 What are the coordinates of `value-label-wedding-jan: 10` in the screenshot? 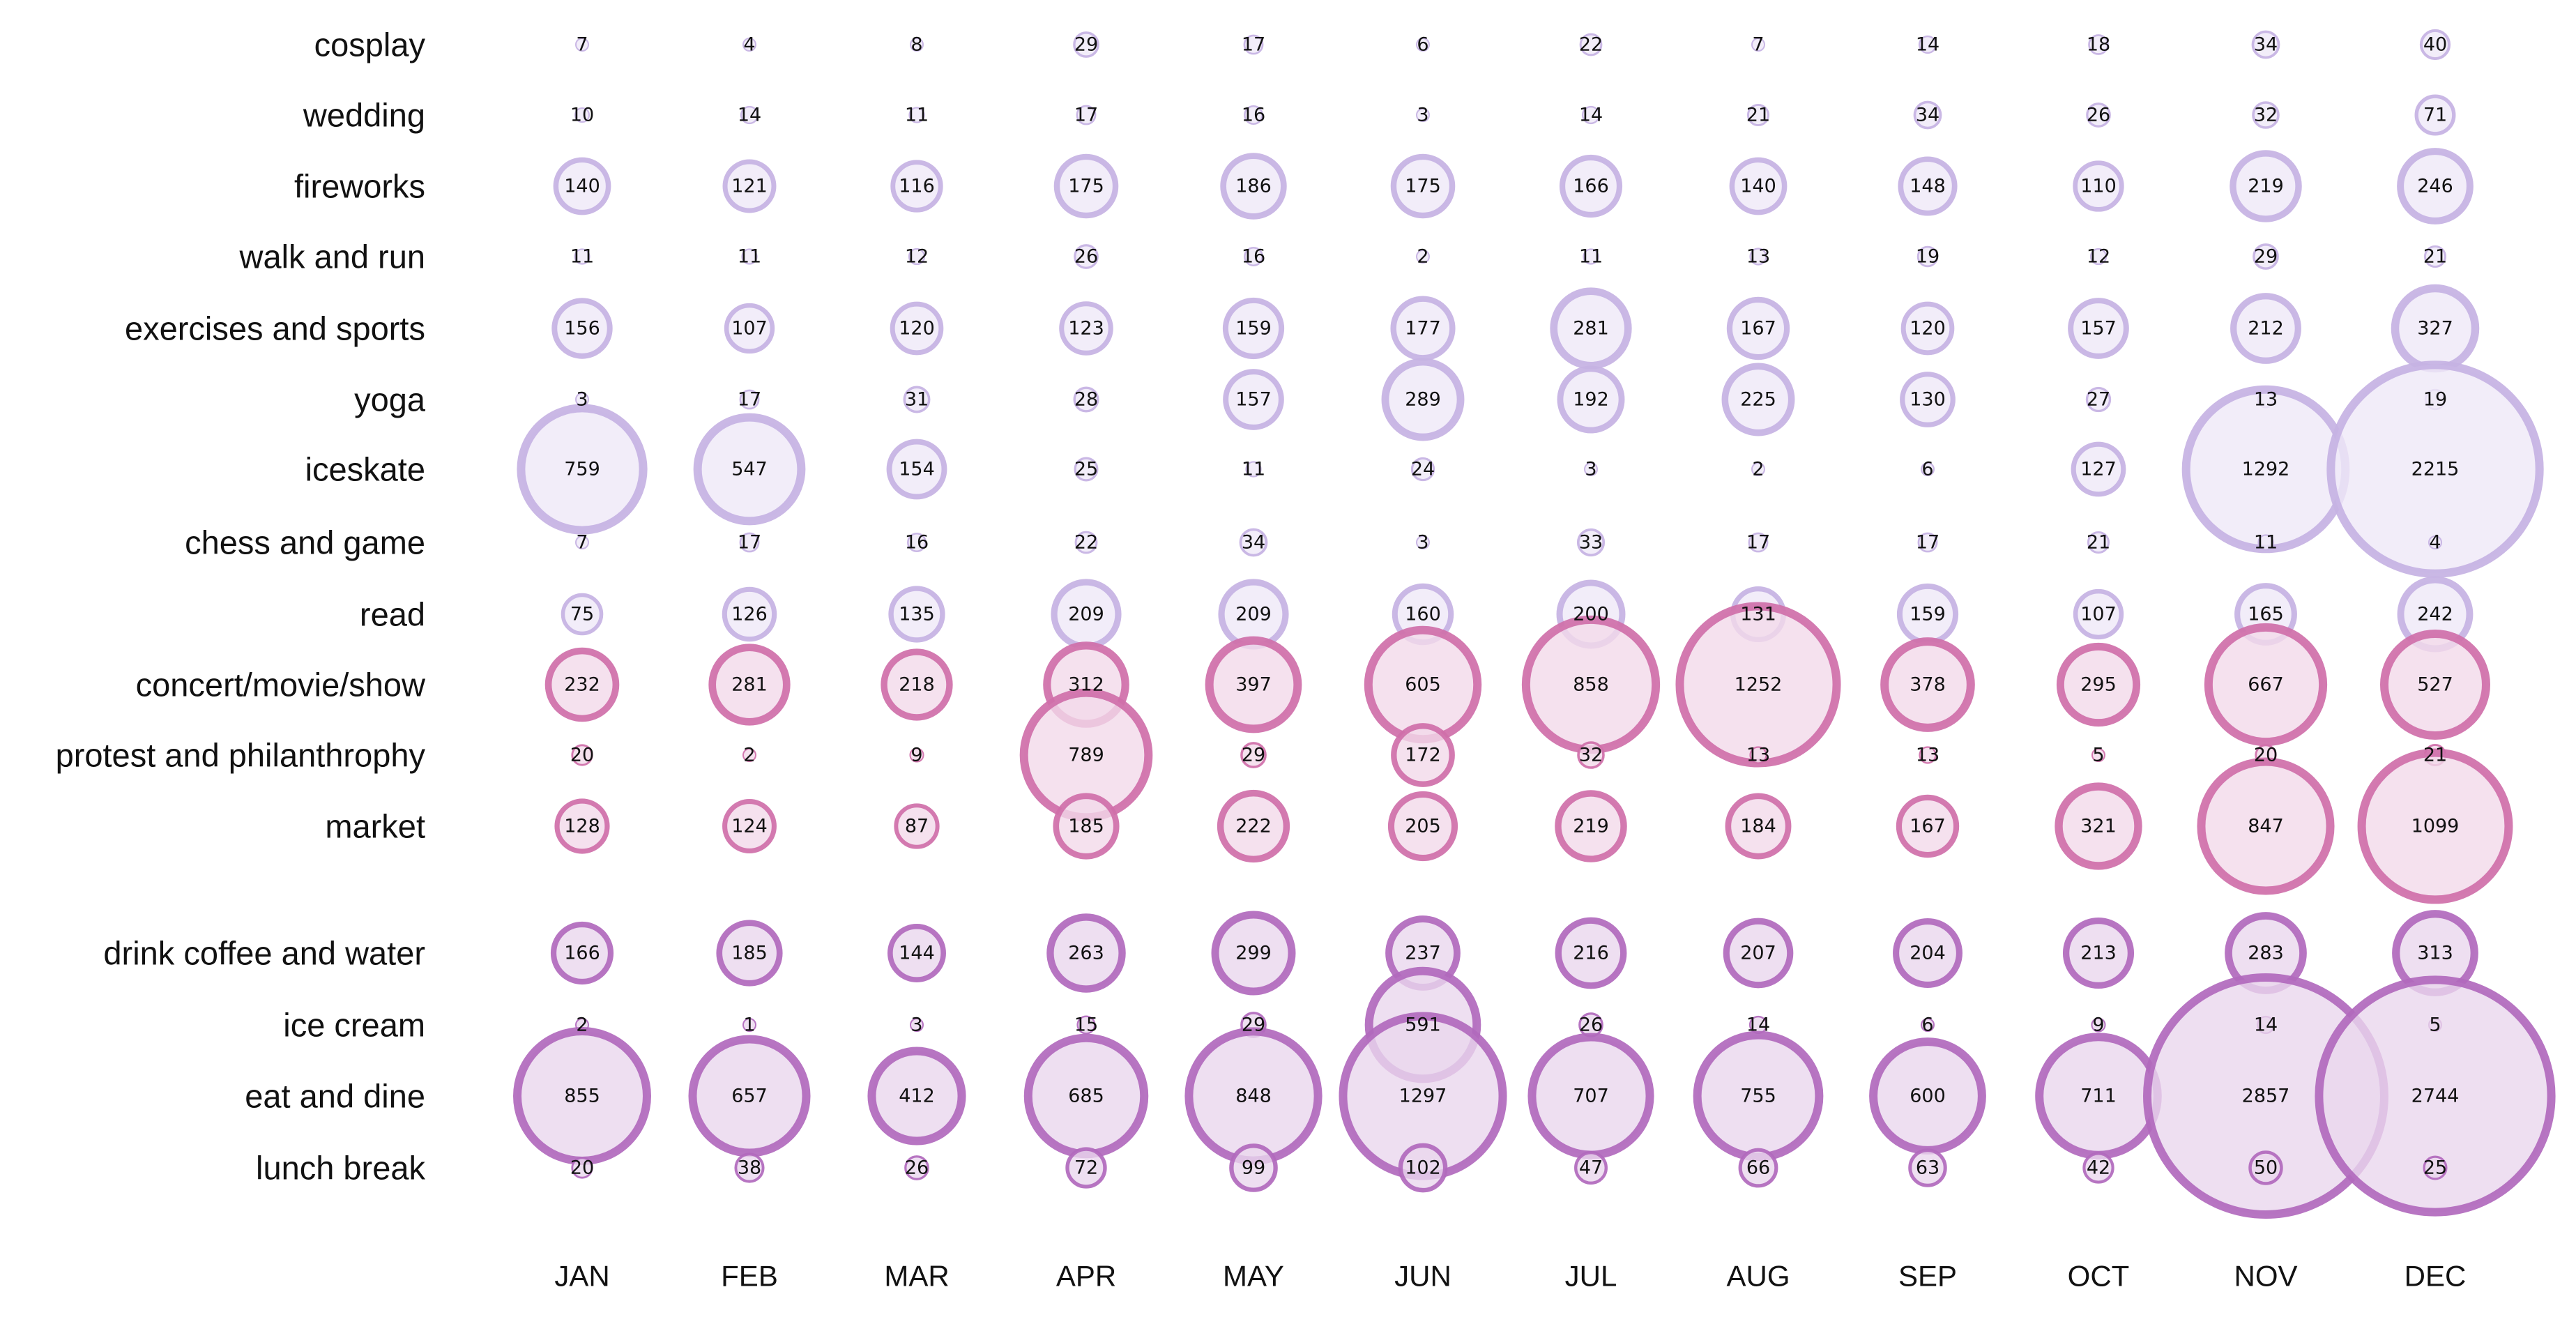 It's located at (582, 115).